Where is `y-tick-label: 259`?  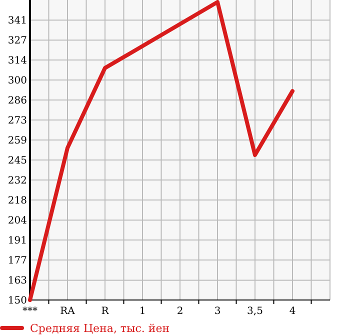 y-tick-label: 259 is located at coordinates (17, 141).